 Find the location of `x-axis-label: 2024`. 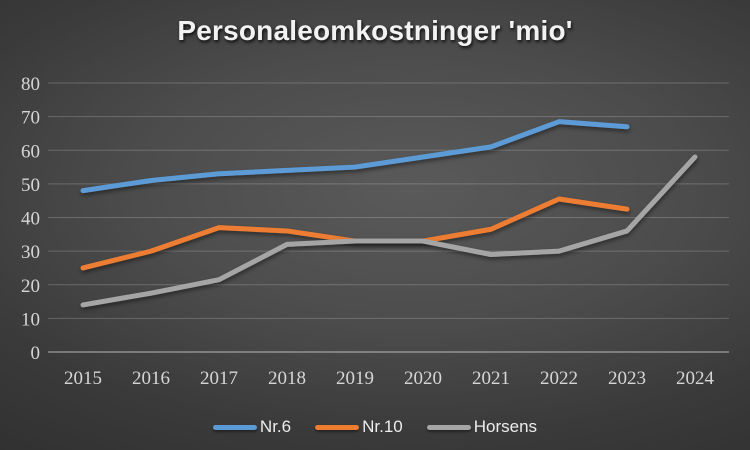

x-axis-label: 2024 is located at coordinates (695, 378).